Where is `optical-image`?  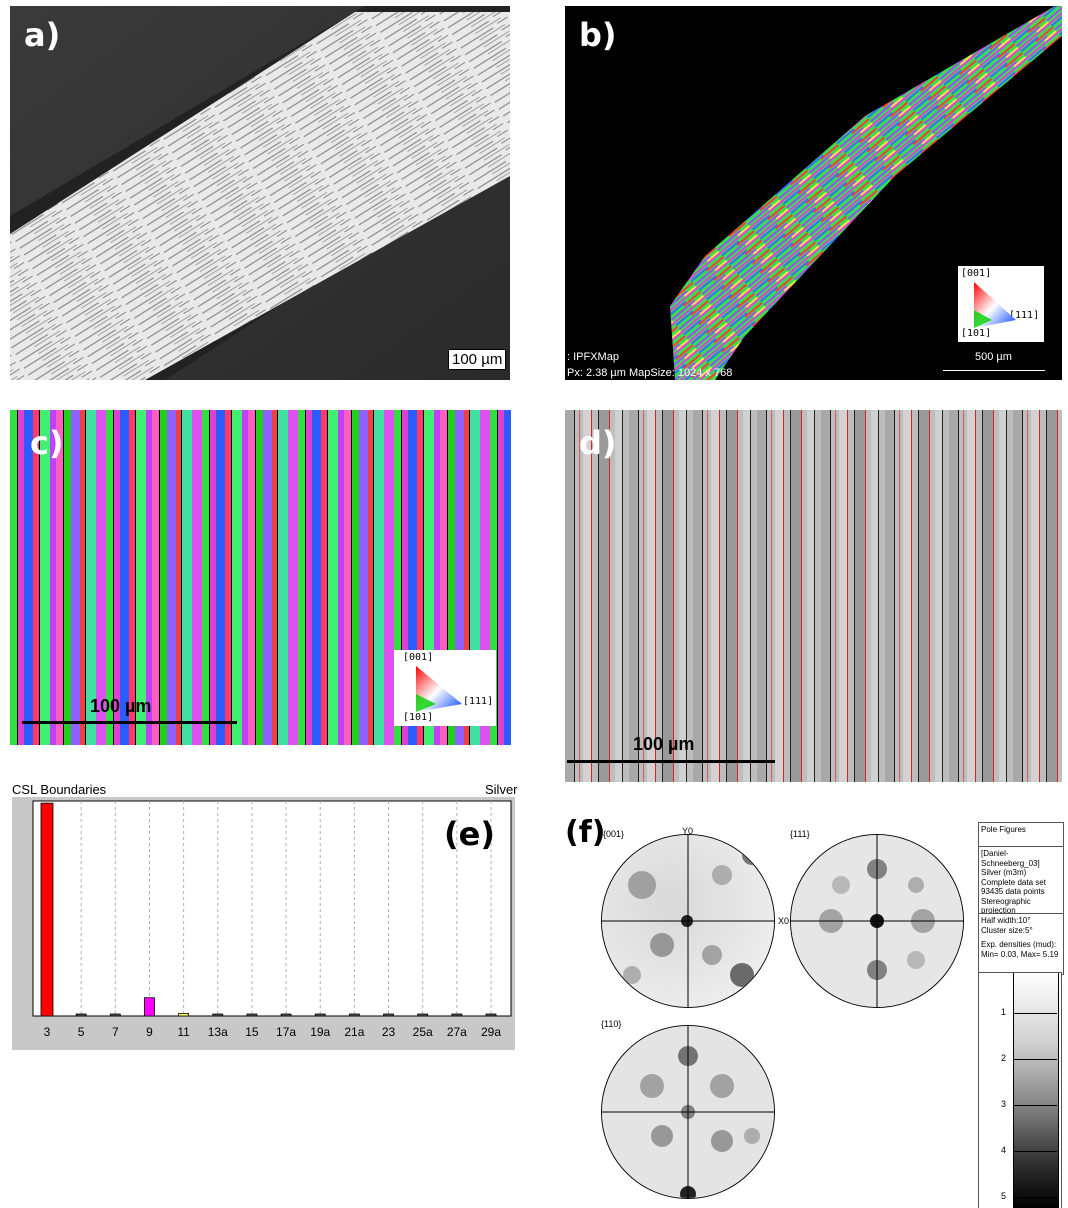 optical-image is located at coordinates (260, 193).